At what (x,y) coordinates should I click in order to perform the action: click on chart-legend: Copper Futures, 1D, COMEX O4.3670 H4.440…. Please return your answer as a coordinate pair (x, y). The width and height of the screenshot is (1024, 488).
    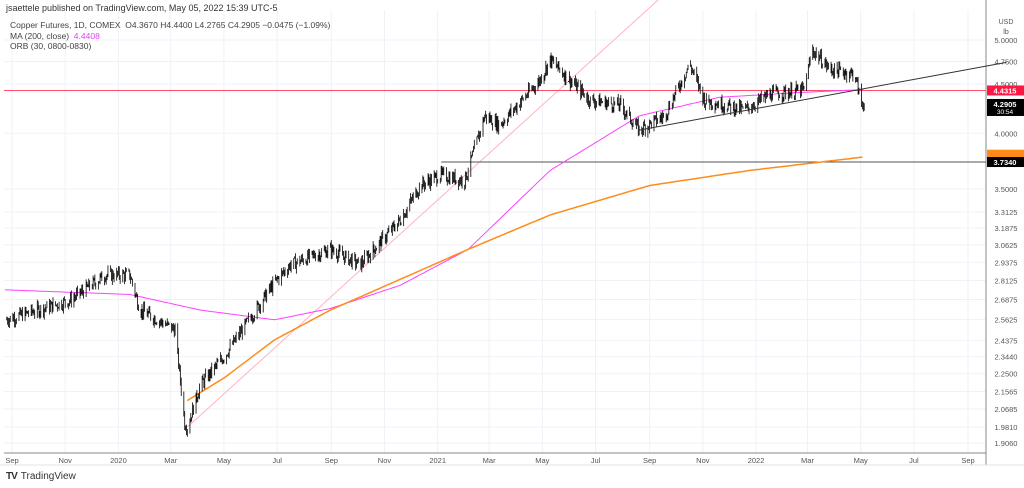
    Looking at the image, I should click on (170, 36).